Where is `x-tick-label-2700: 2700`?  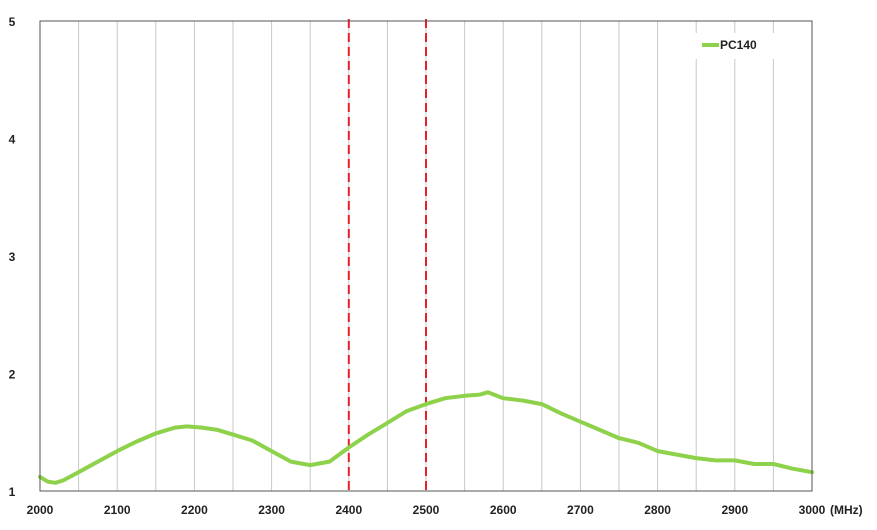
x-tick-label-2700: 2700 is located at coordinates (580, 510).